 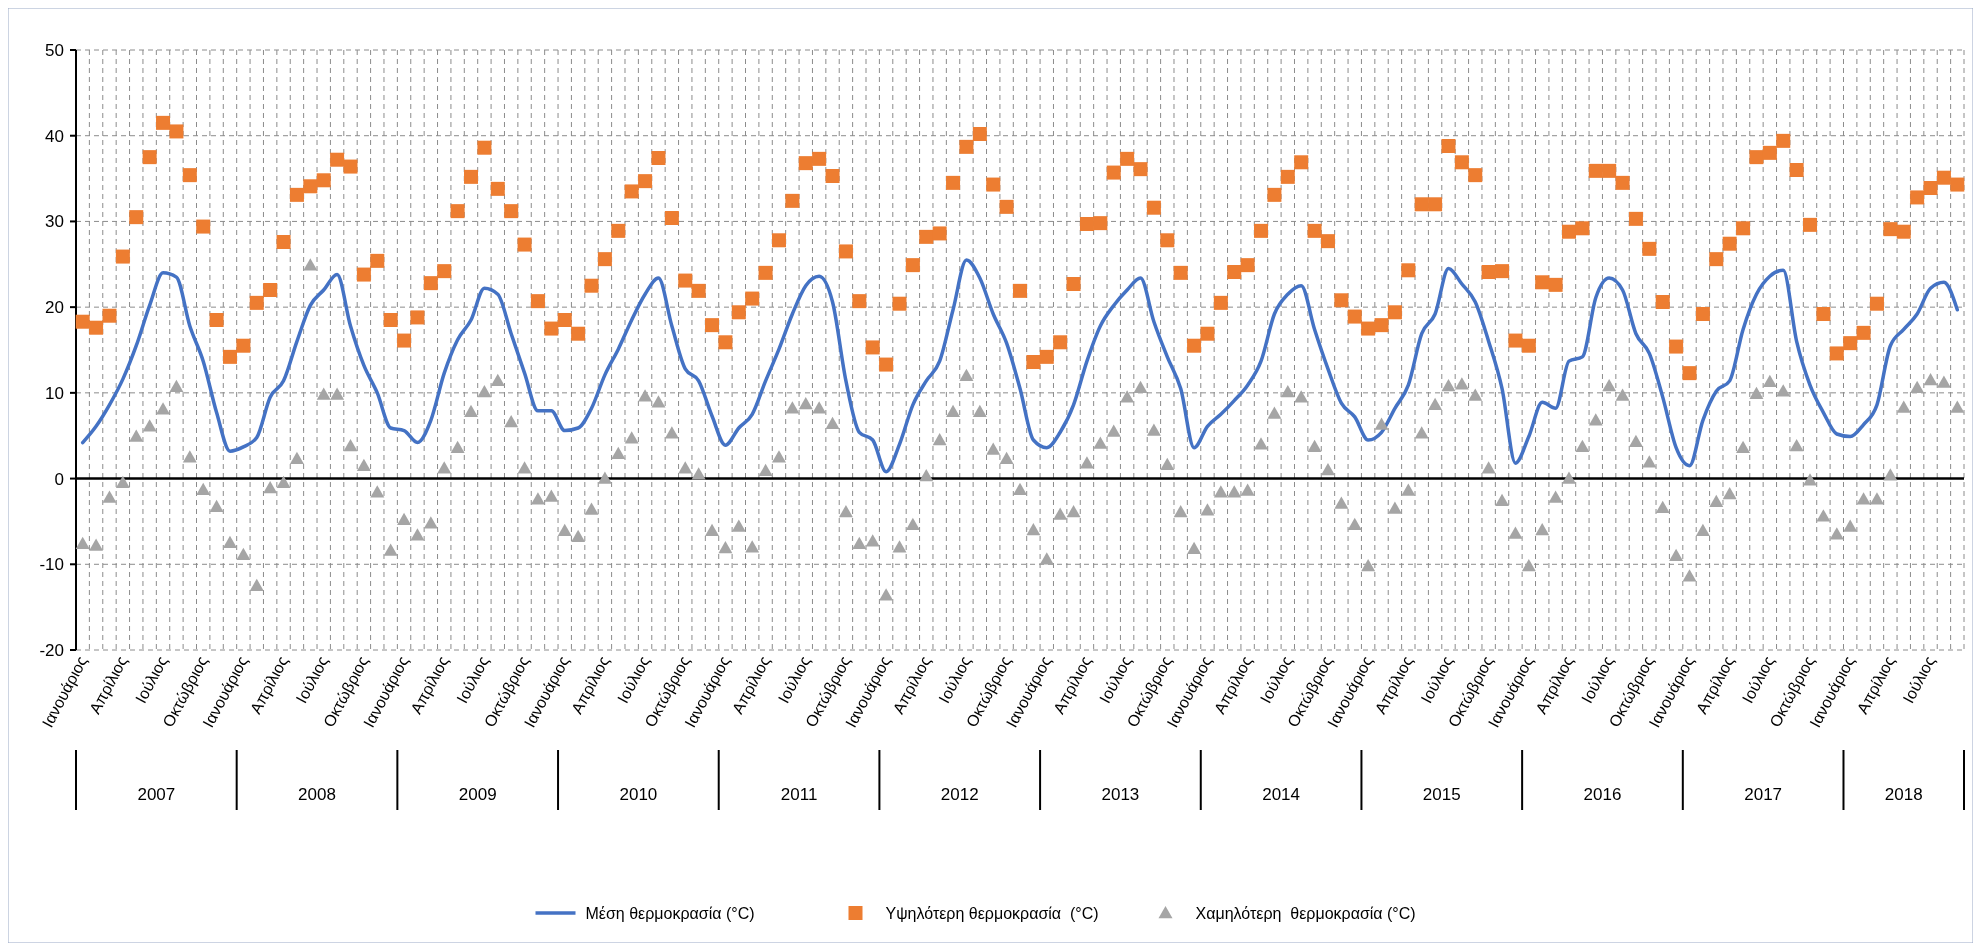 I want to click on text: 2017, so click(x=1763, y=794).